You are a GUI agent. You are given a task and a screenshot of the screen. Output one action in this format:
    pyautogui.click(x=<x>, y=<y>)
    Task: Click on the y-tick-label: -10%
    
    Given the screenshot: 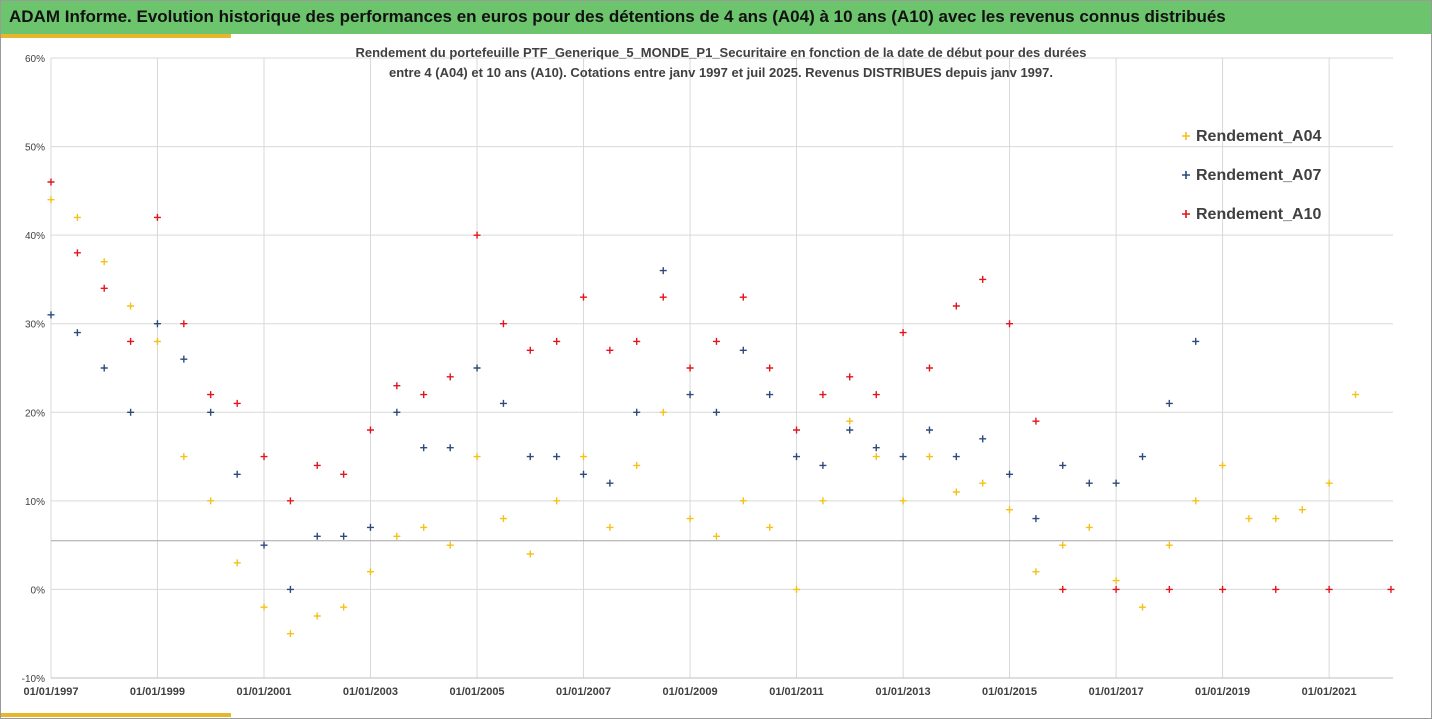 What is the action you would take?
    pyautogui.click(x=33, y=679)
    